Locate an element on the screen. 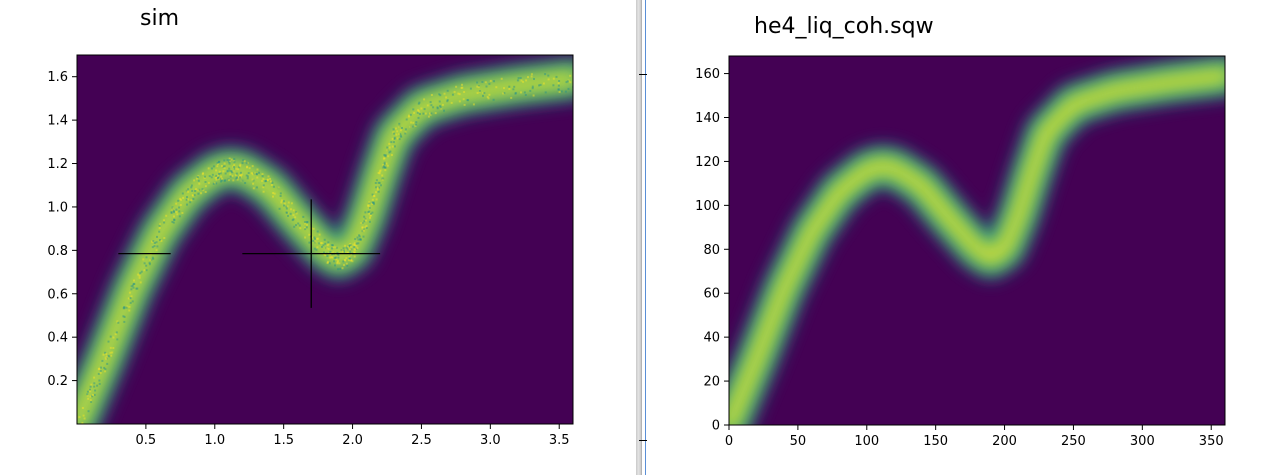  x-tick-label-he4-0: 0 is located at coordinates (729, 441).